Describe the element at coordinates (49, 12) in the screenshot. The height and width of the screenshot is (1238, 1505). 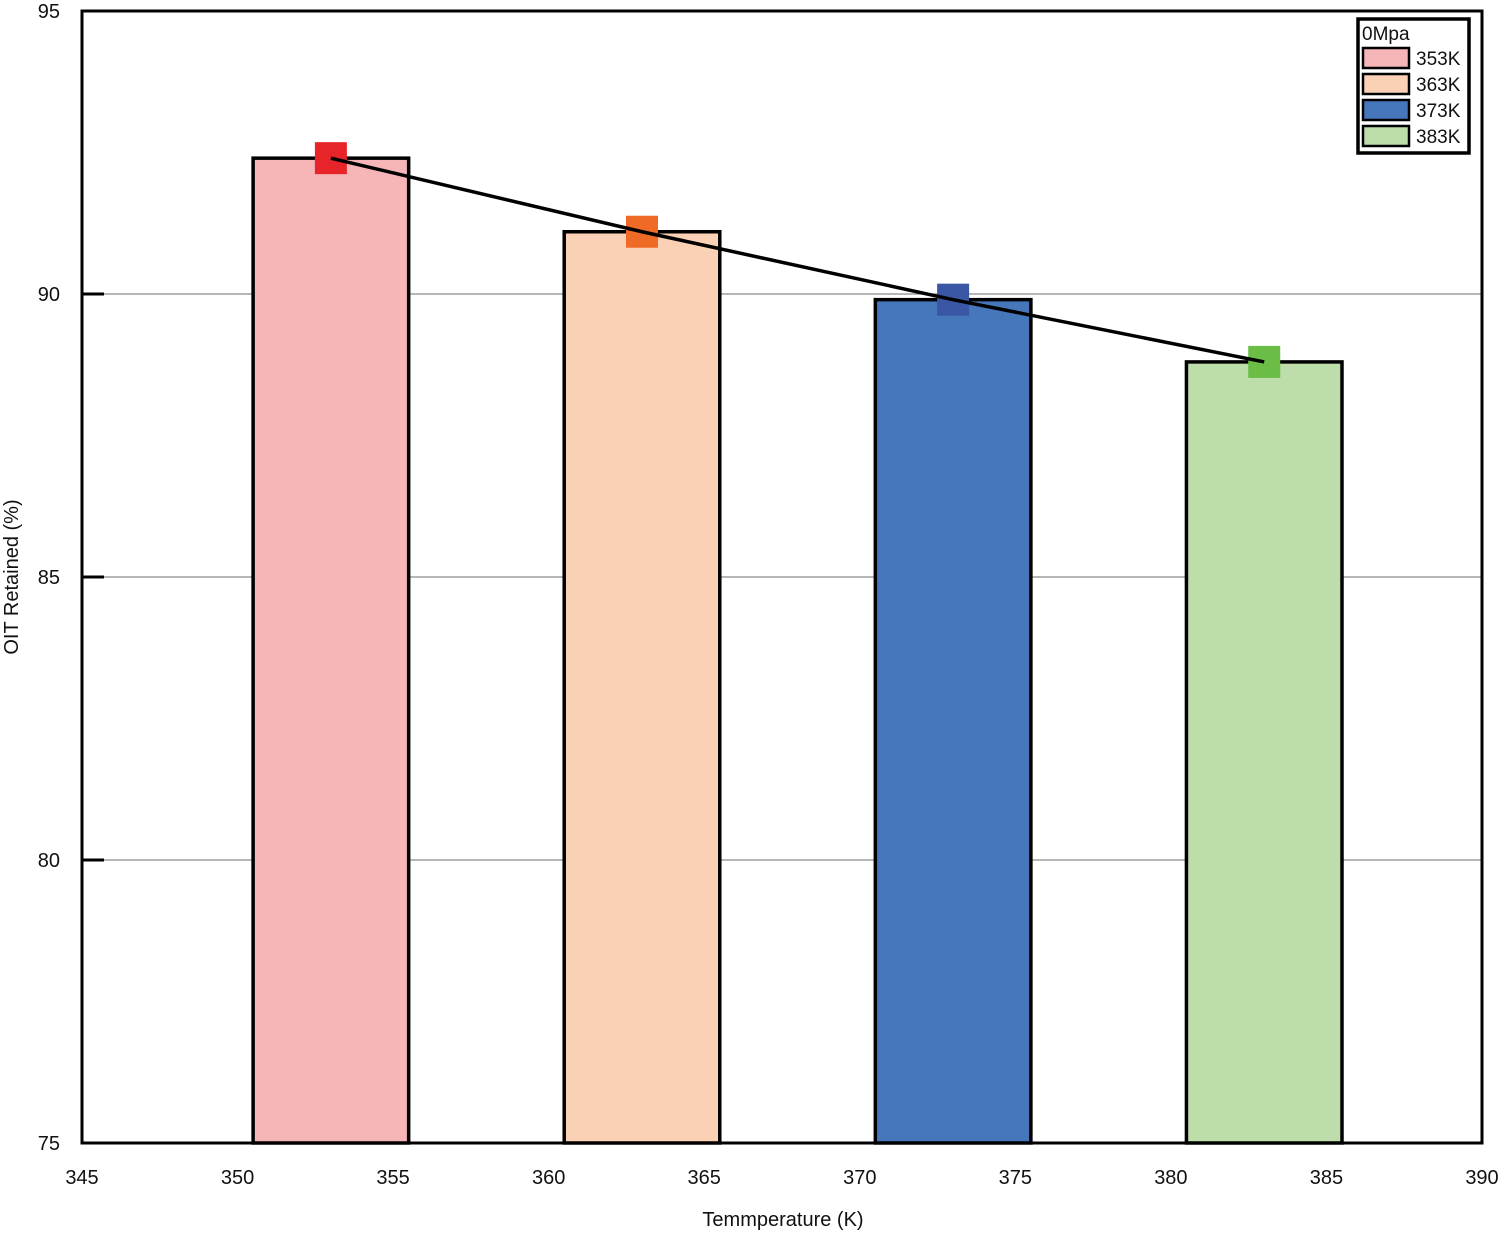
I see `y-tick-label: 95` at that location.